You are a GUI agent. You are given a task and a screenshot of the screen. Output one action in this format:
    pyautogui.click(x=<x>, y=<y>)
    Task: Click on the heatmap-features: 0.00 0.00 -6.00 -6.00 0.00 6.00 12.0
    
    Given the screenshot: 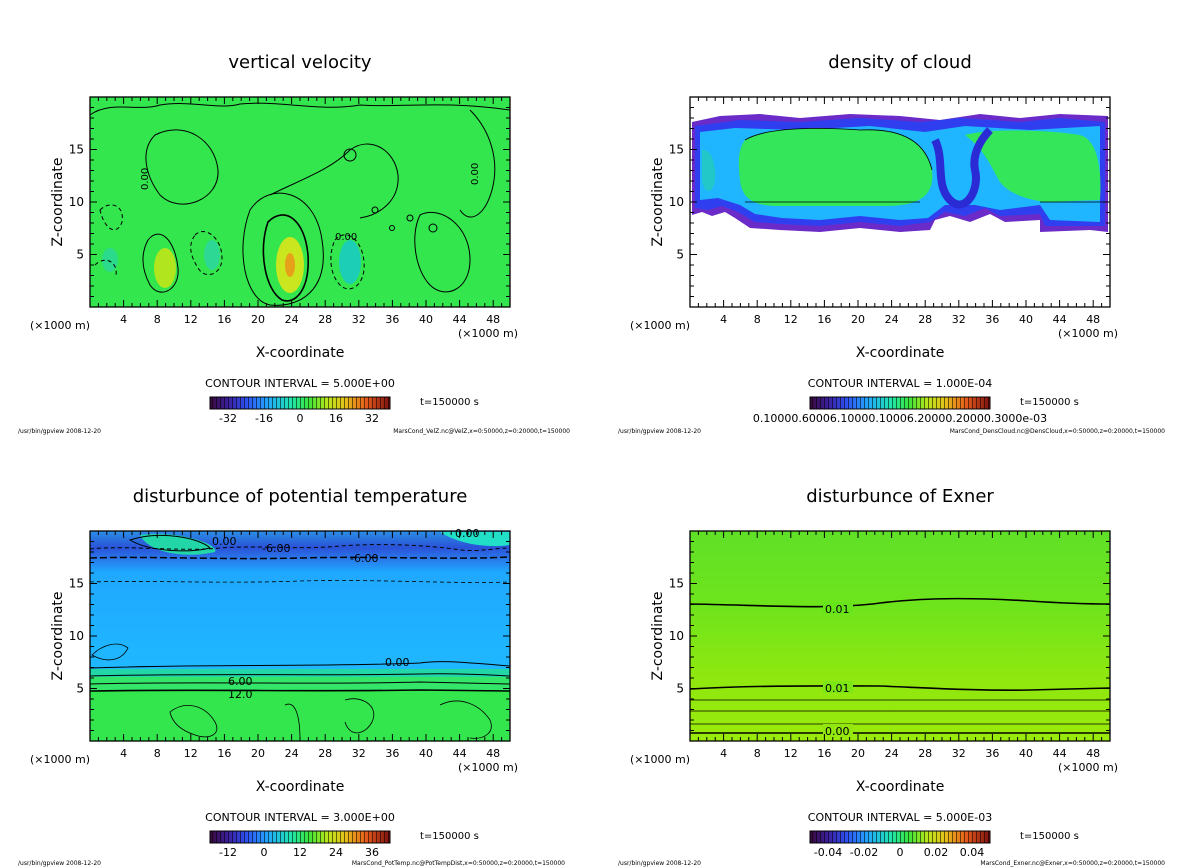 What is the action you would take?
    pyautogui.click(x=300, y=634)
    